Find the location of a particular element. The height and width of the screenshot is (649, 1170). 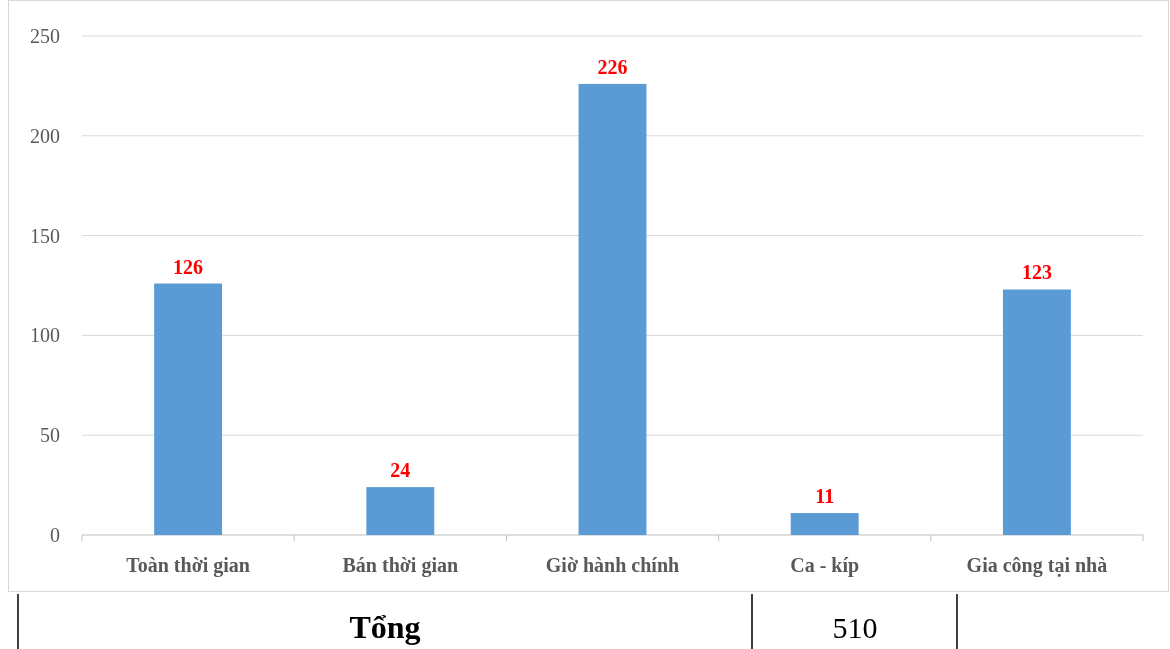

text: Tổng is located at coordinates (385, 627).